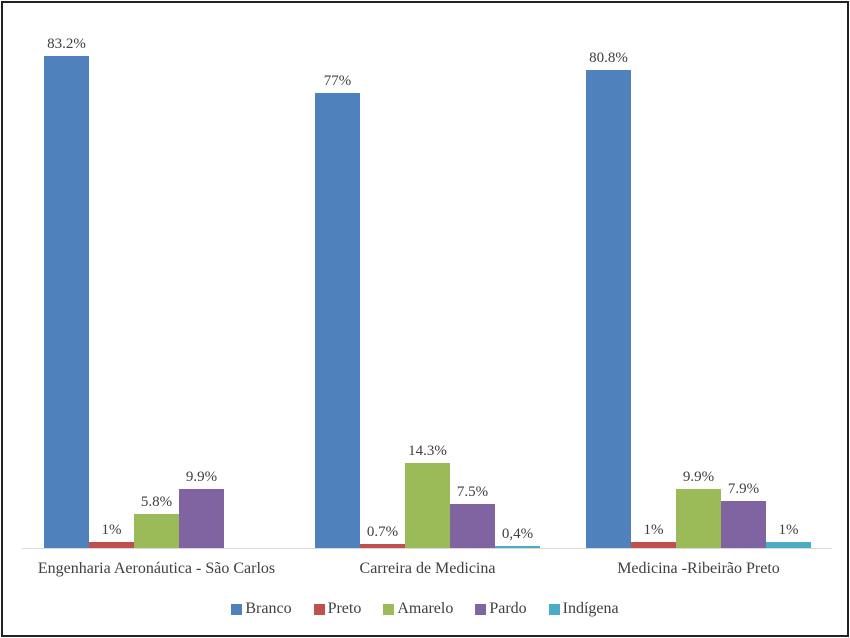  I want to click on chart-legend: Branco Preto Amarelo Pardo Indígena, so click(425, 609).